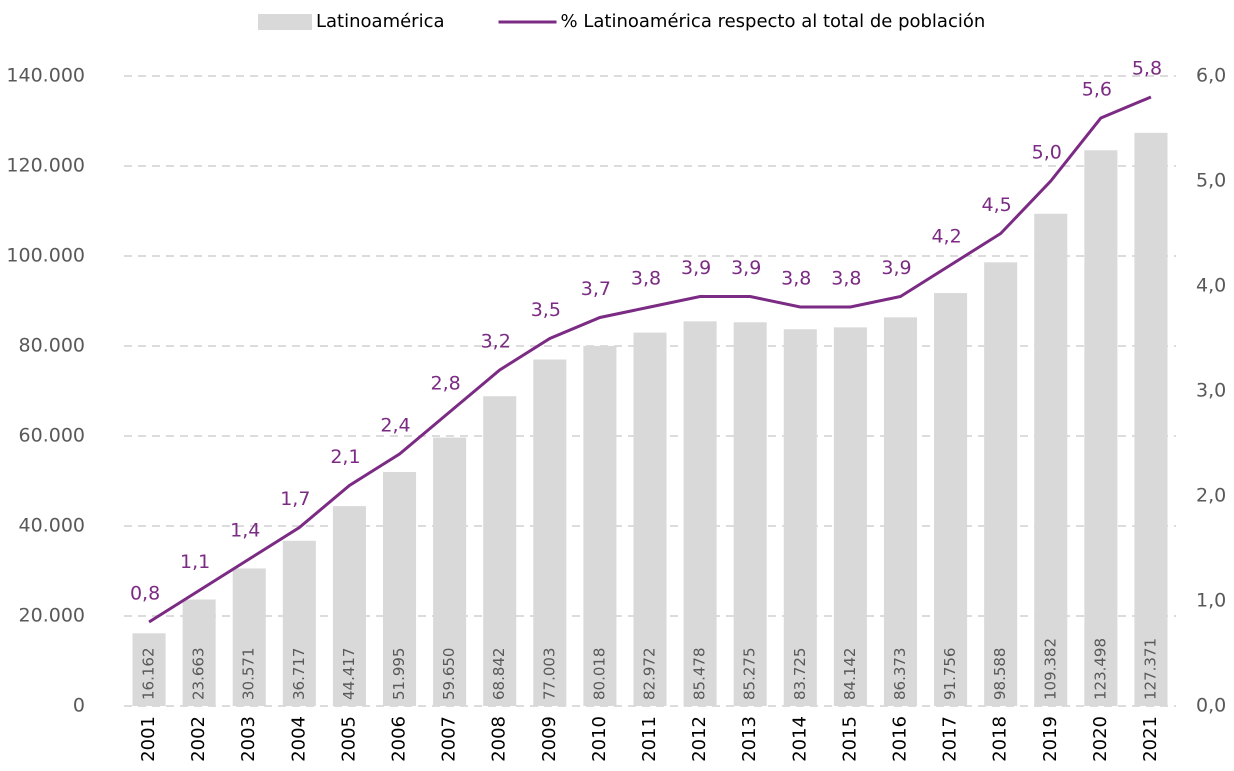 The width and height of the screenshot is (1234, 771). What do you see at coordinates (750, 674) in the screenshot?
I see `bar-value-label: 85.275` at bounding box center [750, 674].